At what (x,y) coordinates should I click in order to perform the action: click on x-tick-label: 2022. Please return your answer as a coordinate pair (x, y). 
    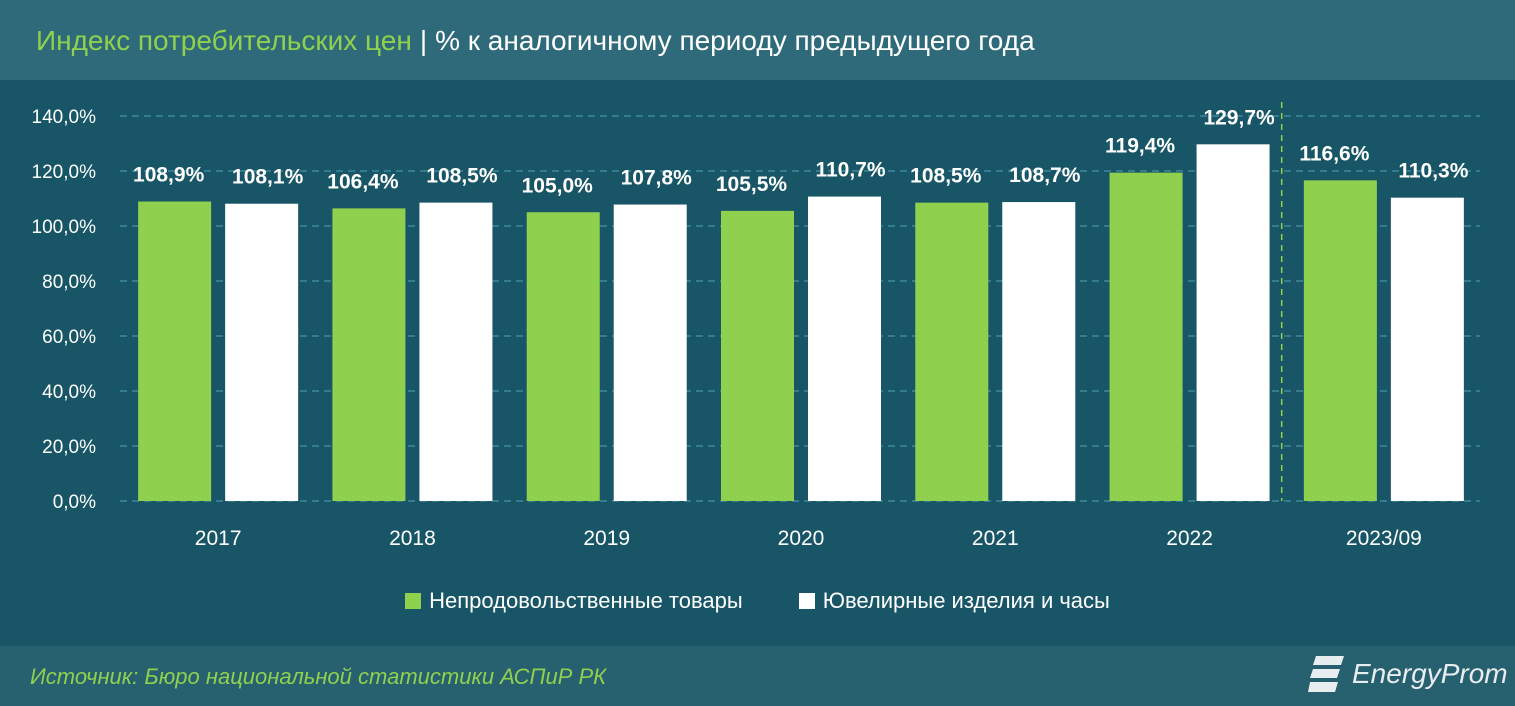
    Looking at the image, I should click on (1189, 538).